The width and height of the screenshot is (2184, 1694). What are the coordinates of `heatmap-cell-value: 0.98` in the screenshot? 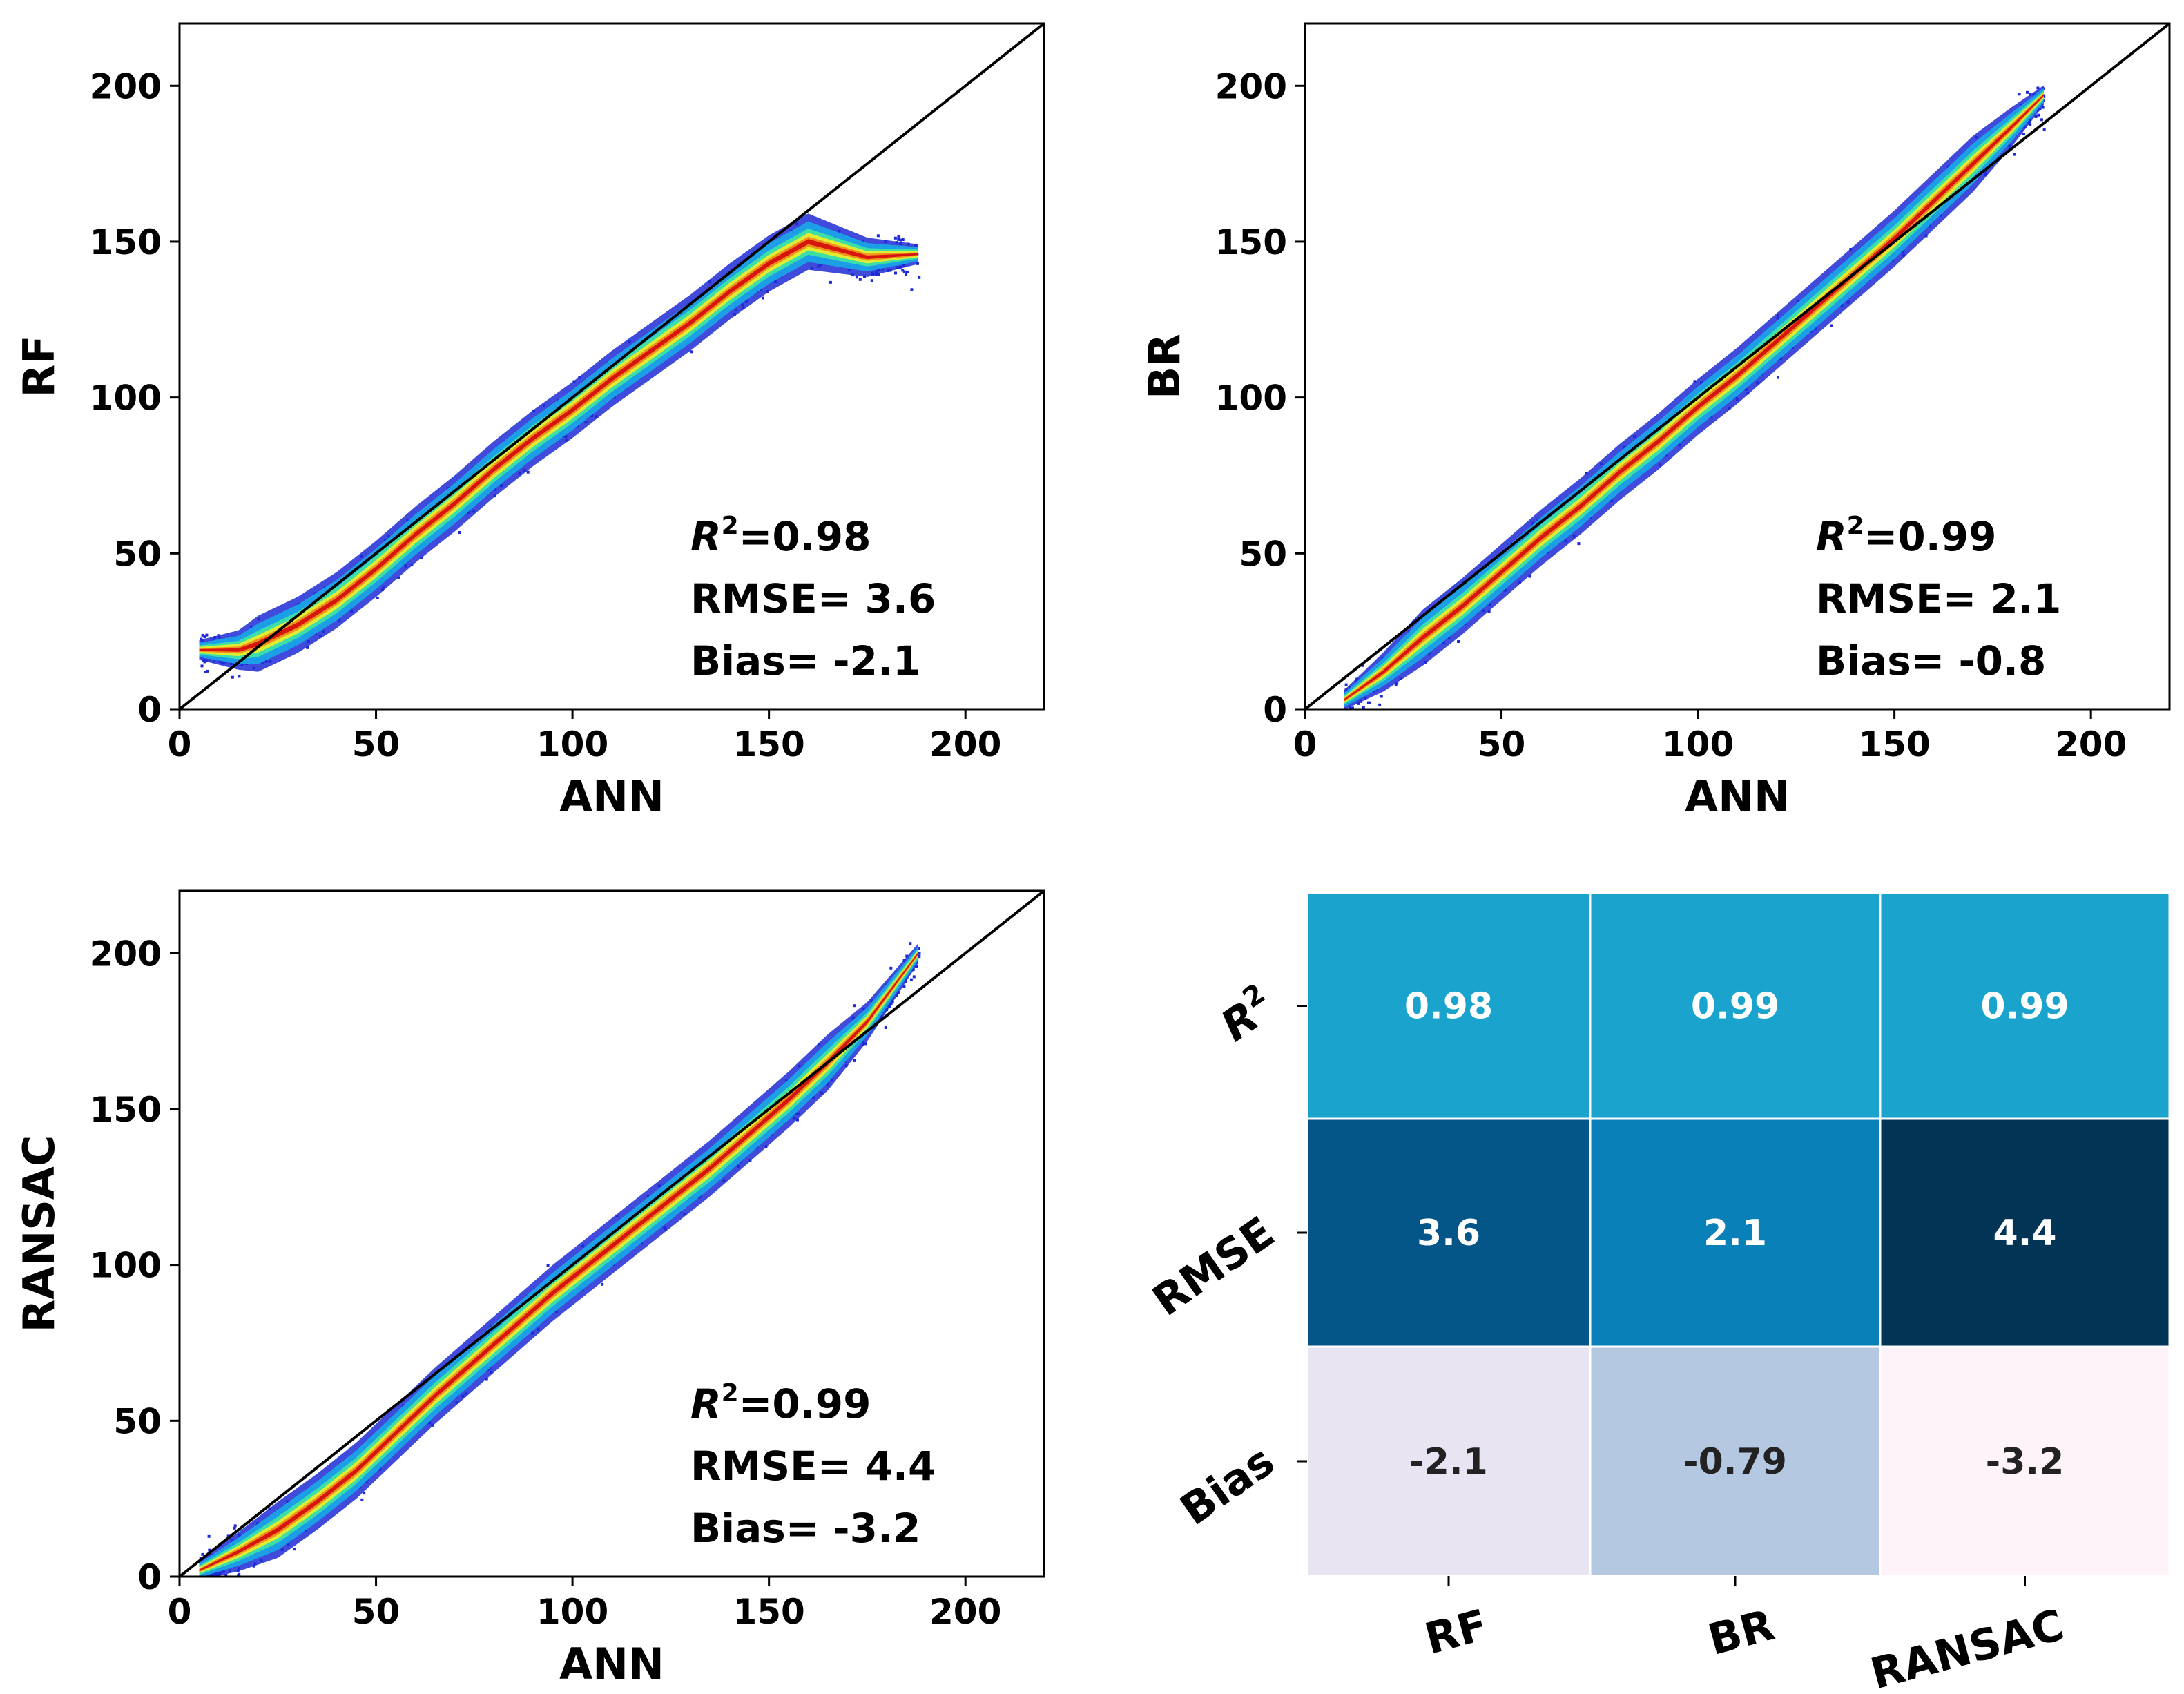 It's located at (1448, 1007).